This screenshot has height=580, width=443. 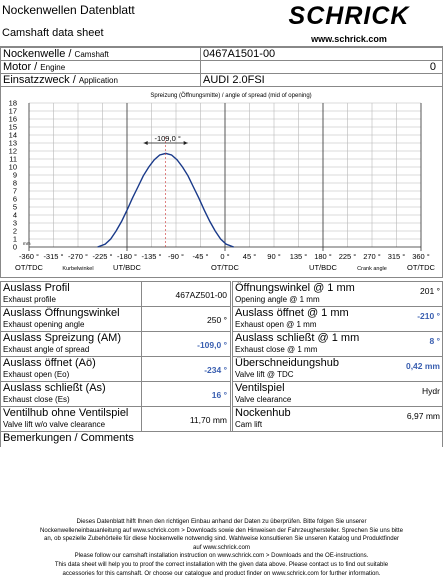 I want to click on info-label: Motor / Engine, so click(x=100, y=67).